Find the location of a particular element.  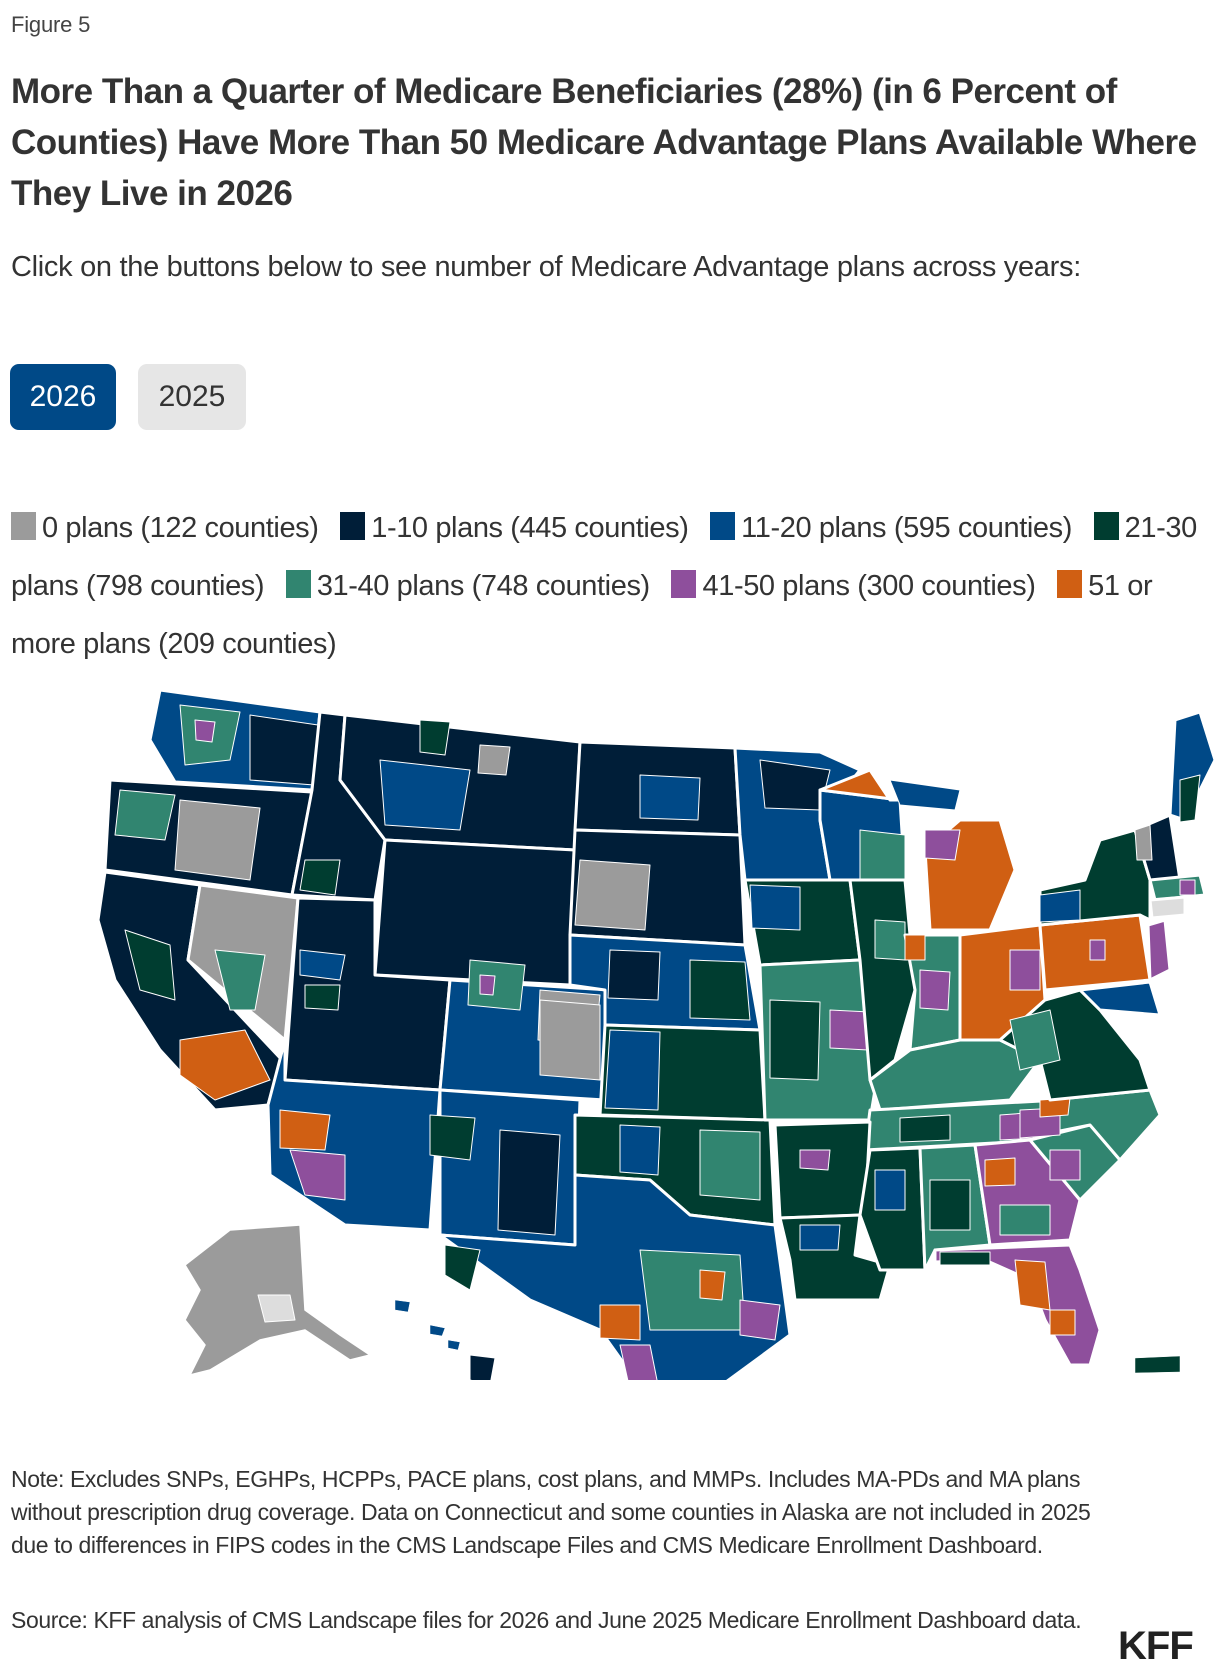

legend-item-1-10-plans: 1-10 plans (445 counties) is located at coordinates (514, 528).